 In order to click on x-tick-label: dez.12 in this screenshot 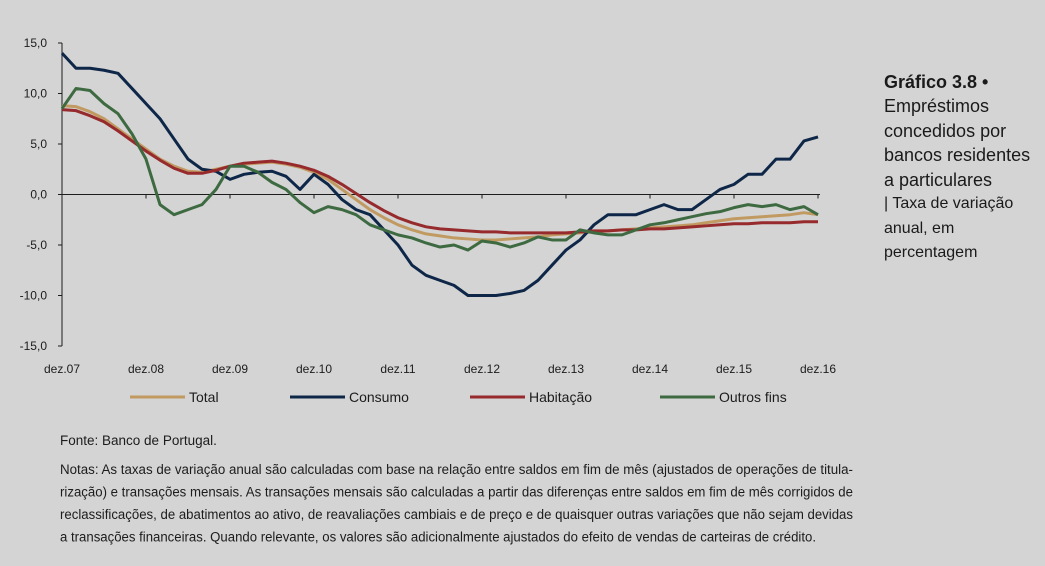, I will do `click(482, 369)`.